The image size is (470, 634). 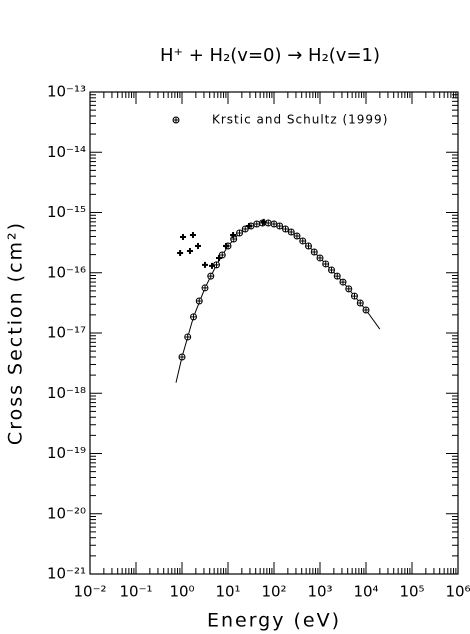 I want to click on x-tick-label: 10³, so click(x=319, y=592).